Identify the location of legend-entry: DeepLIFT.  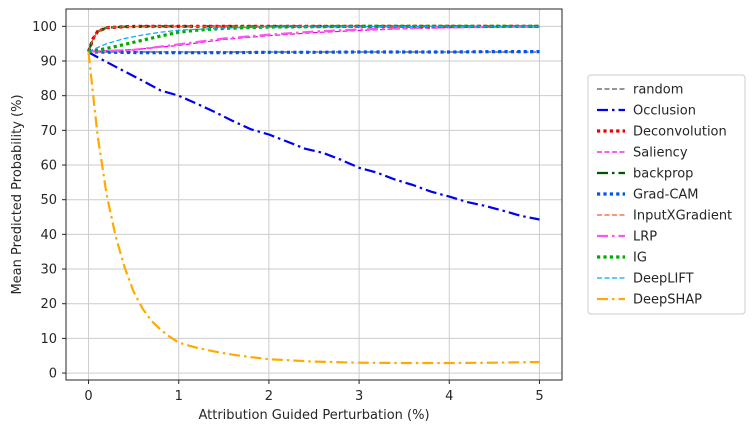
(663, 279).